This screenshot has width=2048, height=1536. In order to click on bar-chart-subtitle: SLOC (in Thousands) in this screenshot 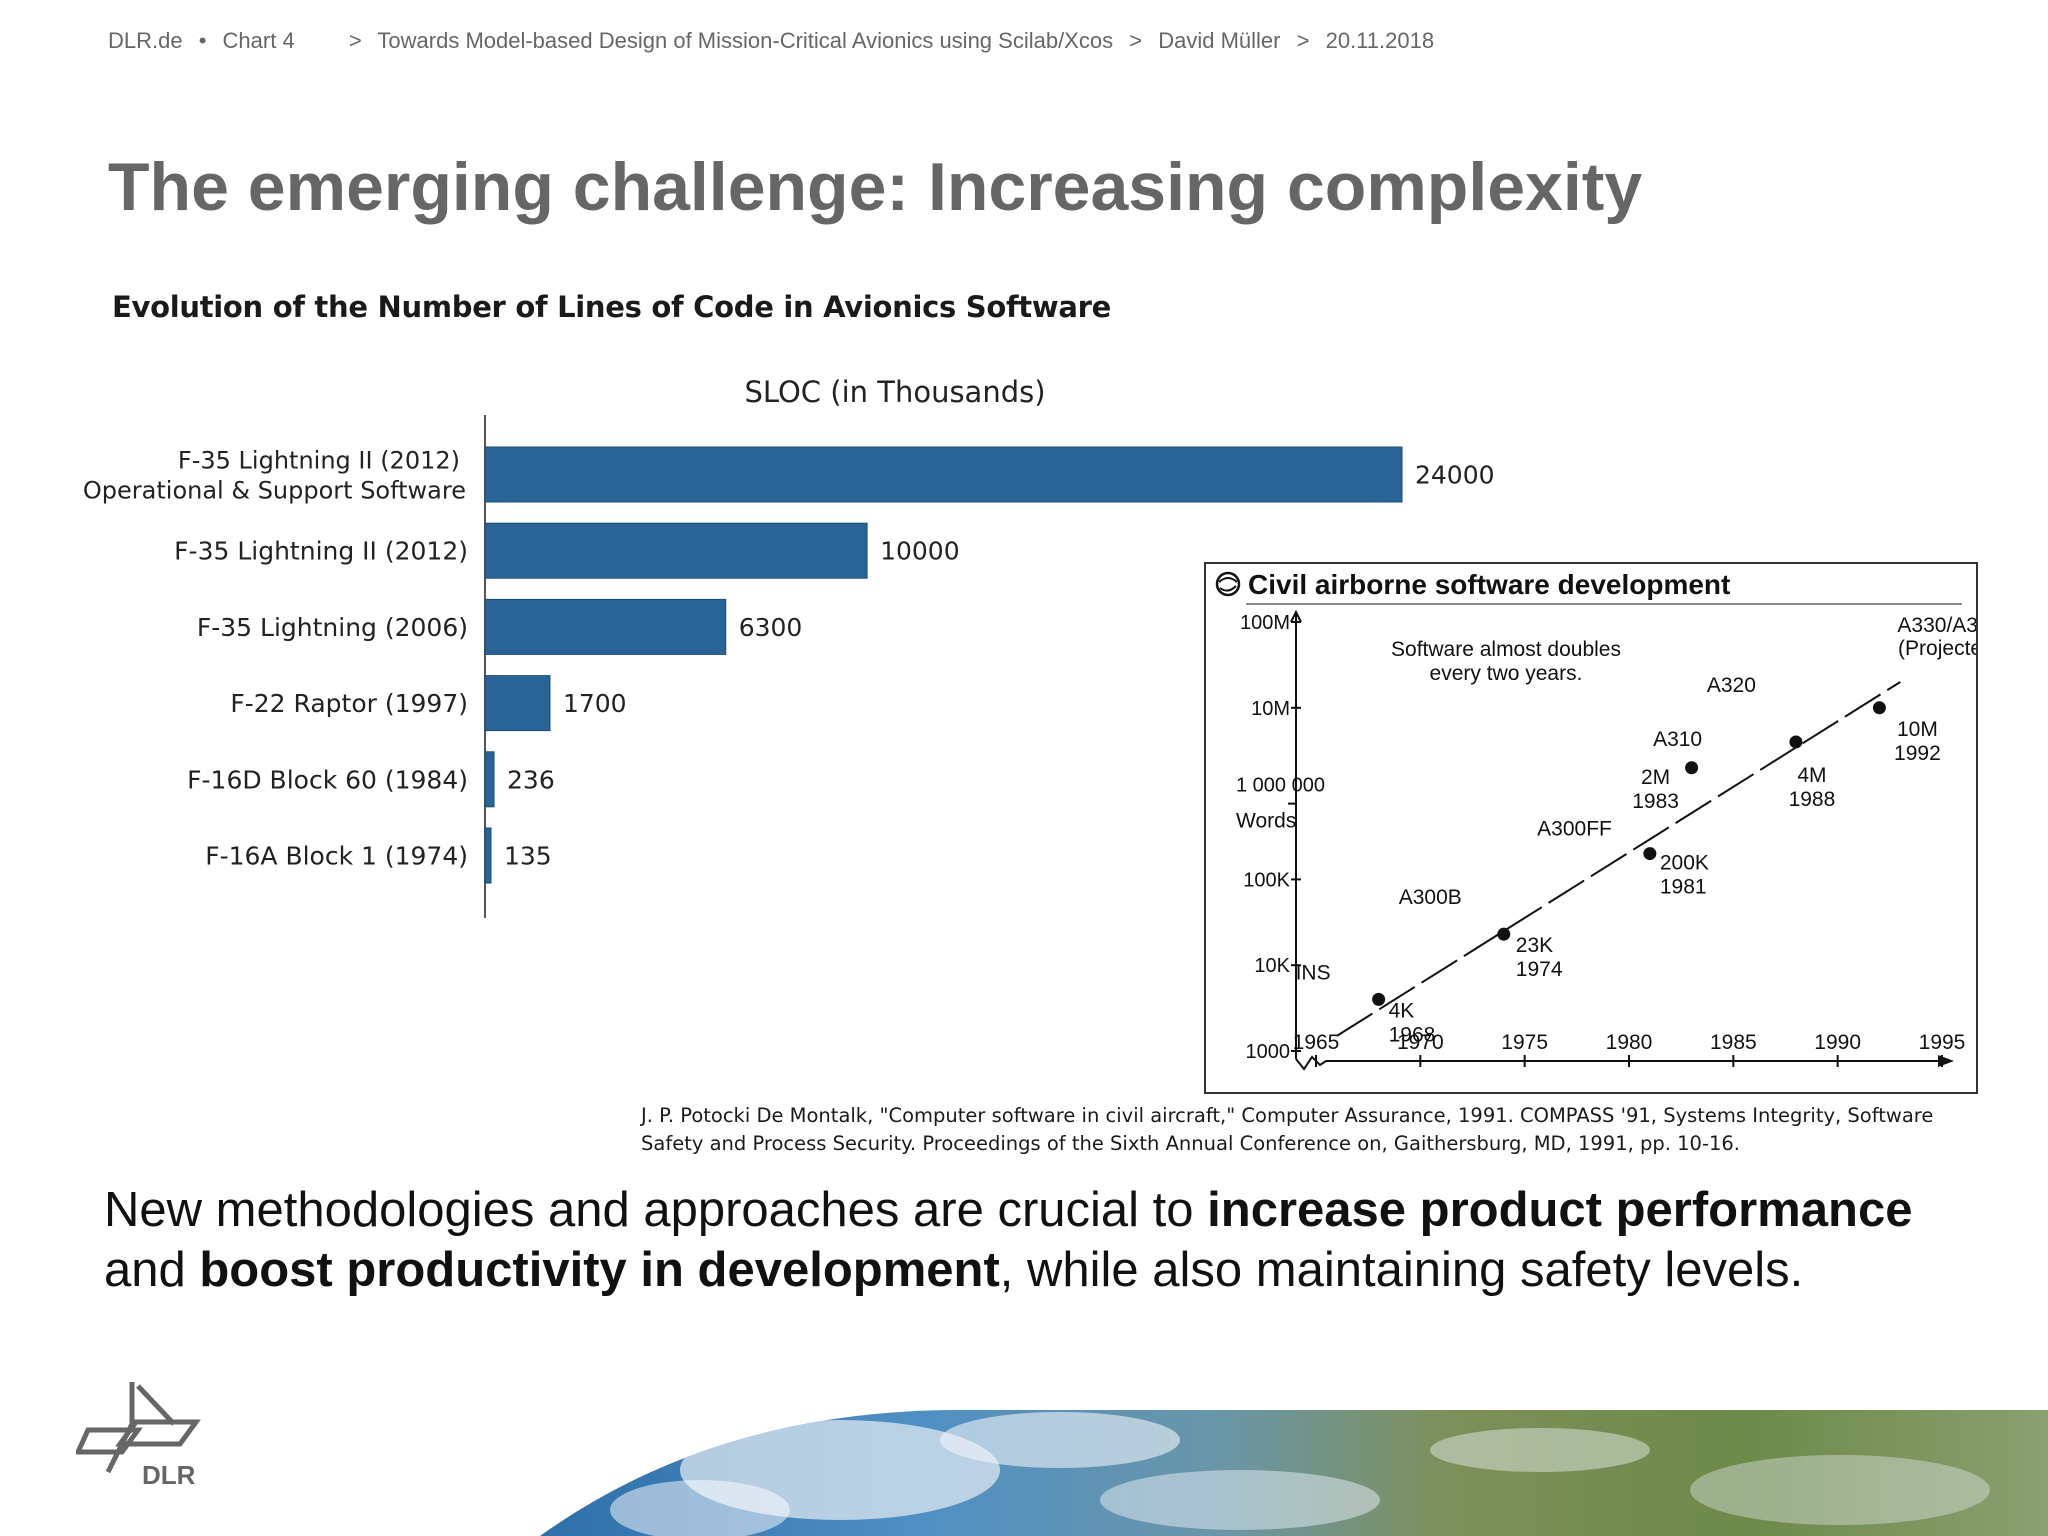, I will do `click(894, 392)`.